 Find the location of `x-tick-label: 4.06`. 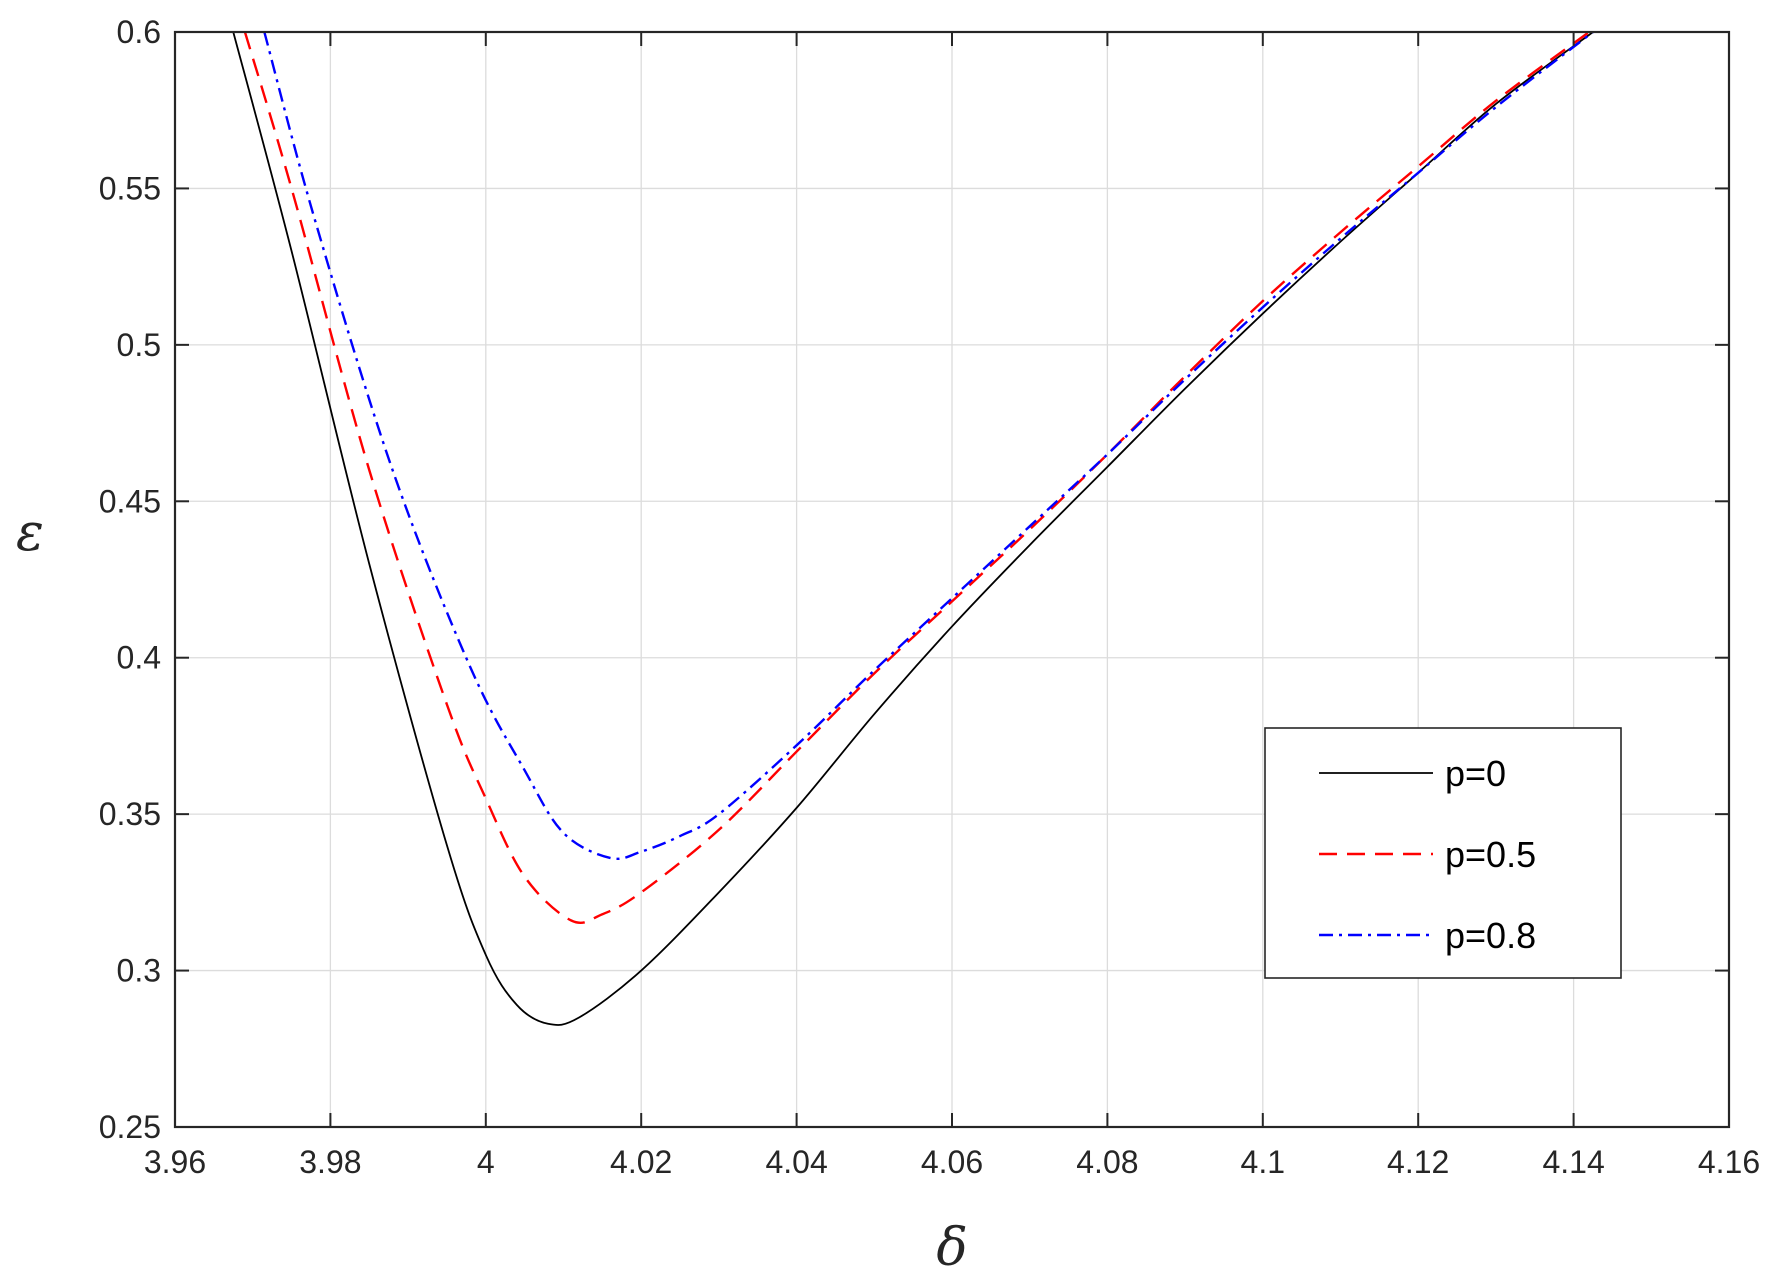

x-tick-label: 4.06 is located at coordinates (952, 1162).